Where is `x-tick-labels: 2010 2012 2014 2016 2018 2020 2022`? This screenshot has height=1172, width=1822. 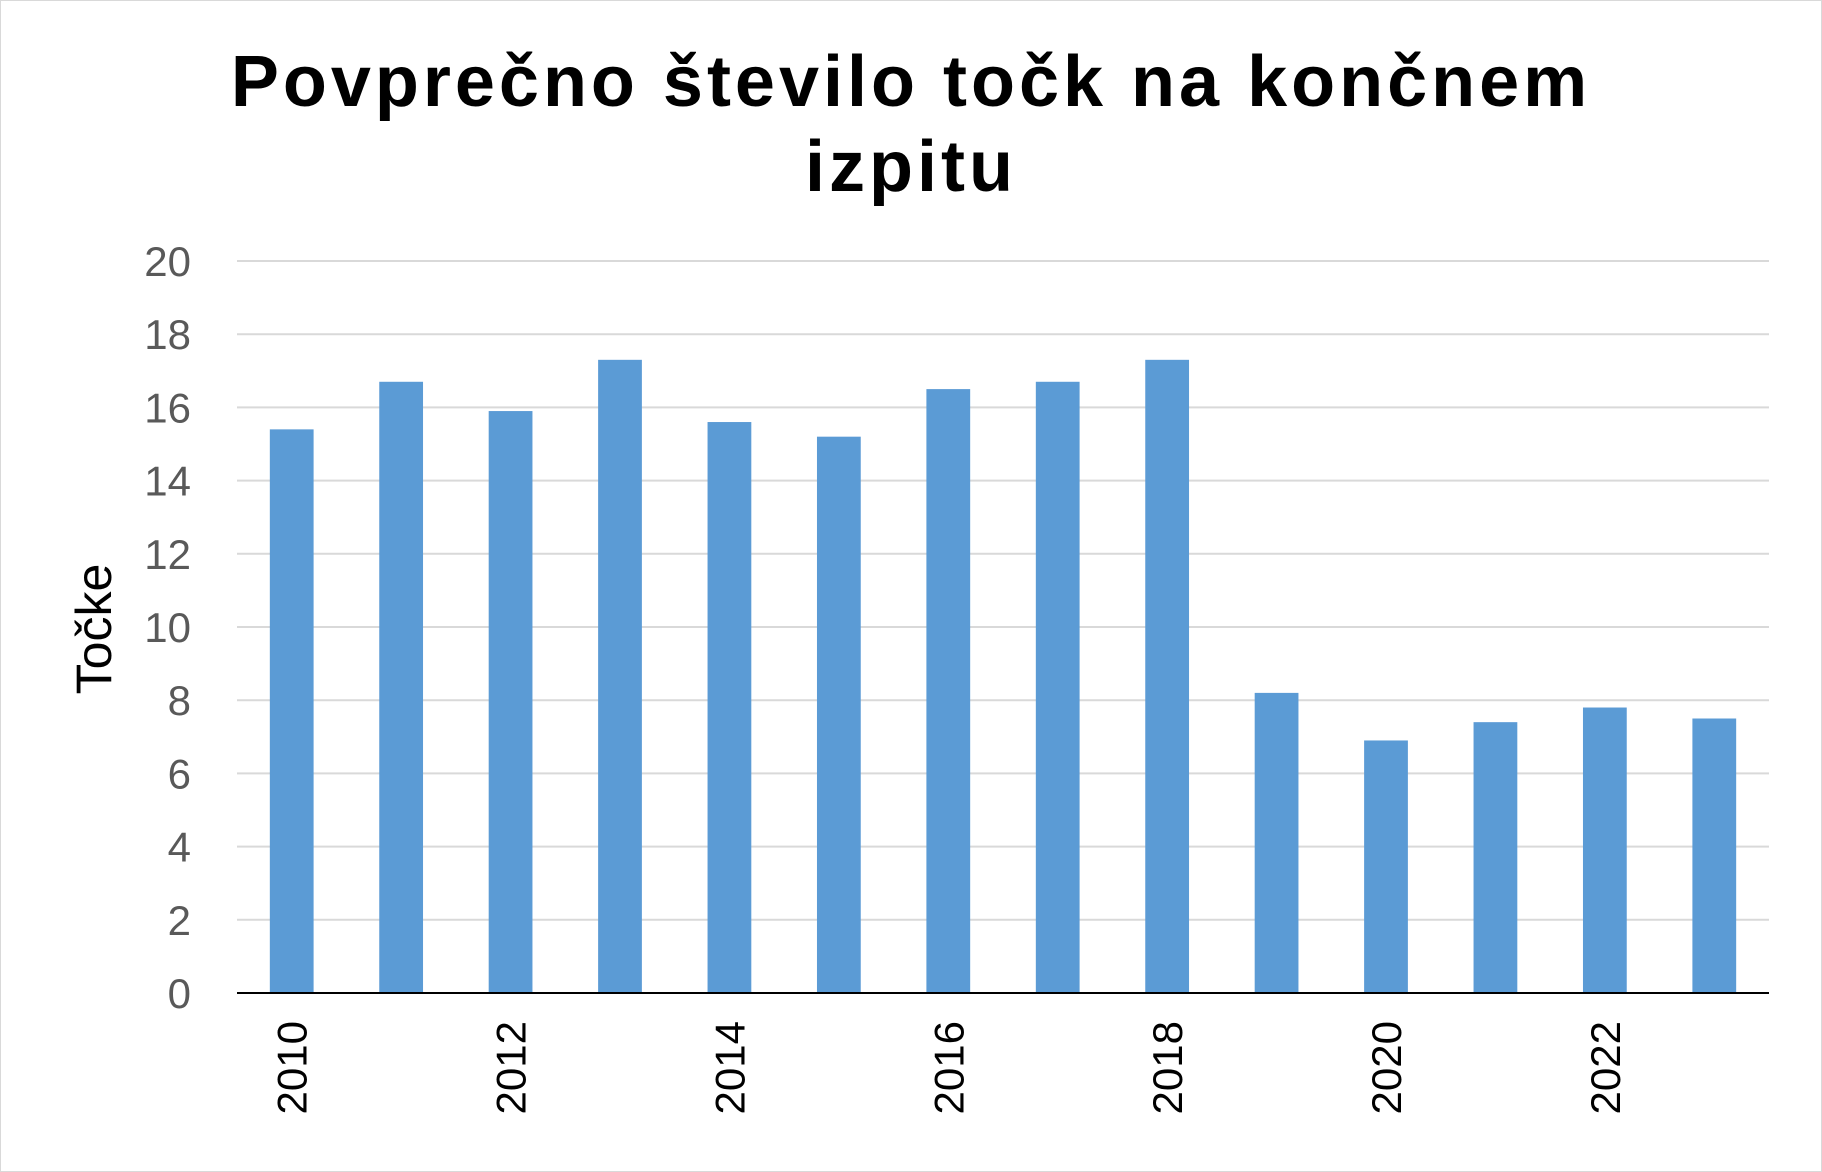
x-tick-labels: 2010 2012 2014 2016 2018 2020 2022 is located at coordinates (949, 1067).